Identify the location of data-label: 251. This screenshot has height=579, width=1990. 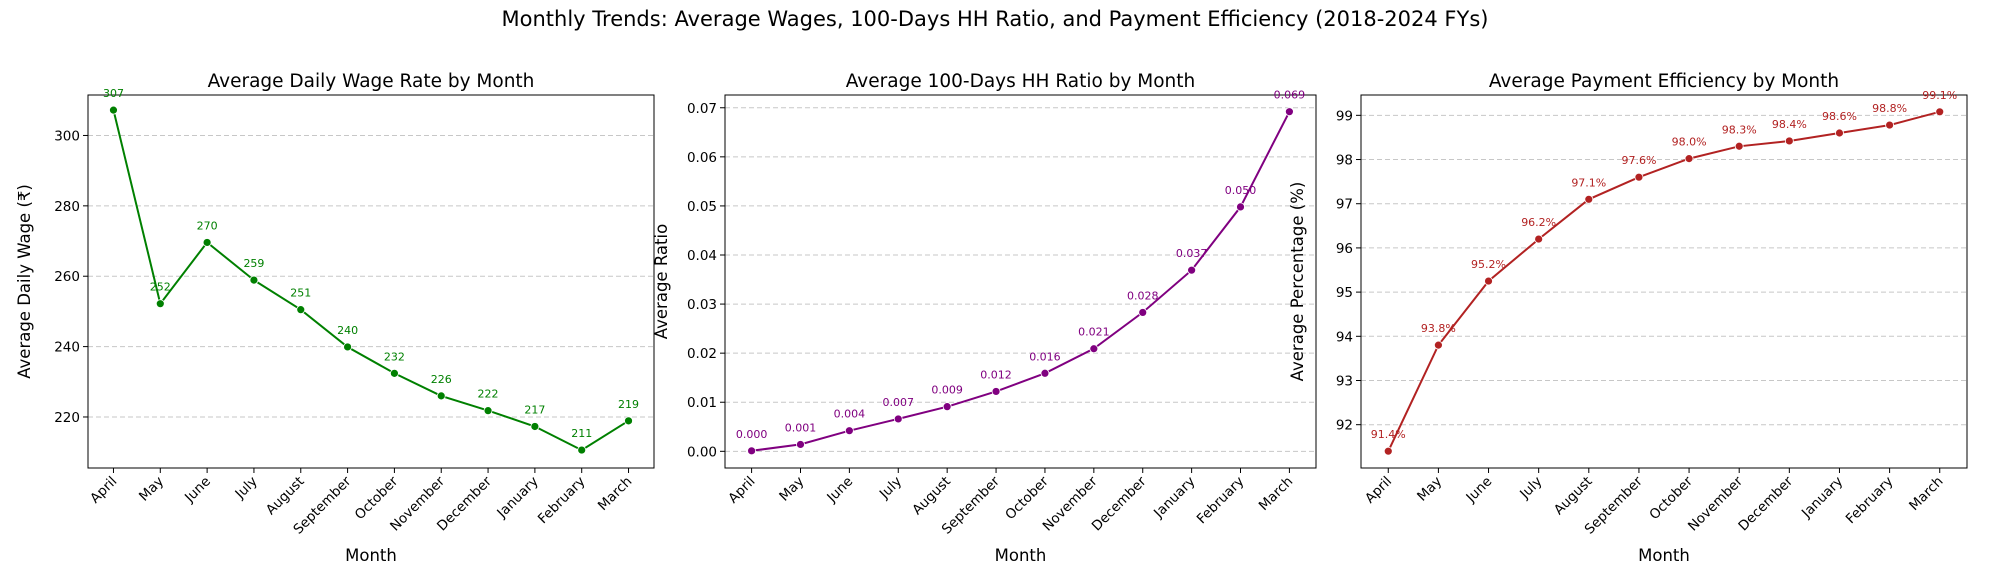
(300, 293).